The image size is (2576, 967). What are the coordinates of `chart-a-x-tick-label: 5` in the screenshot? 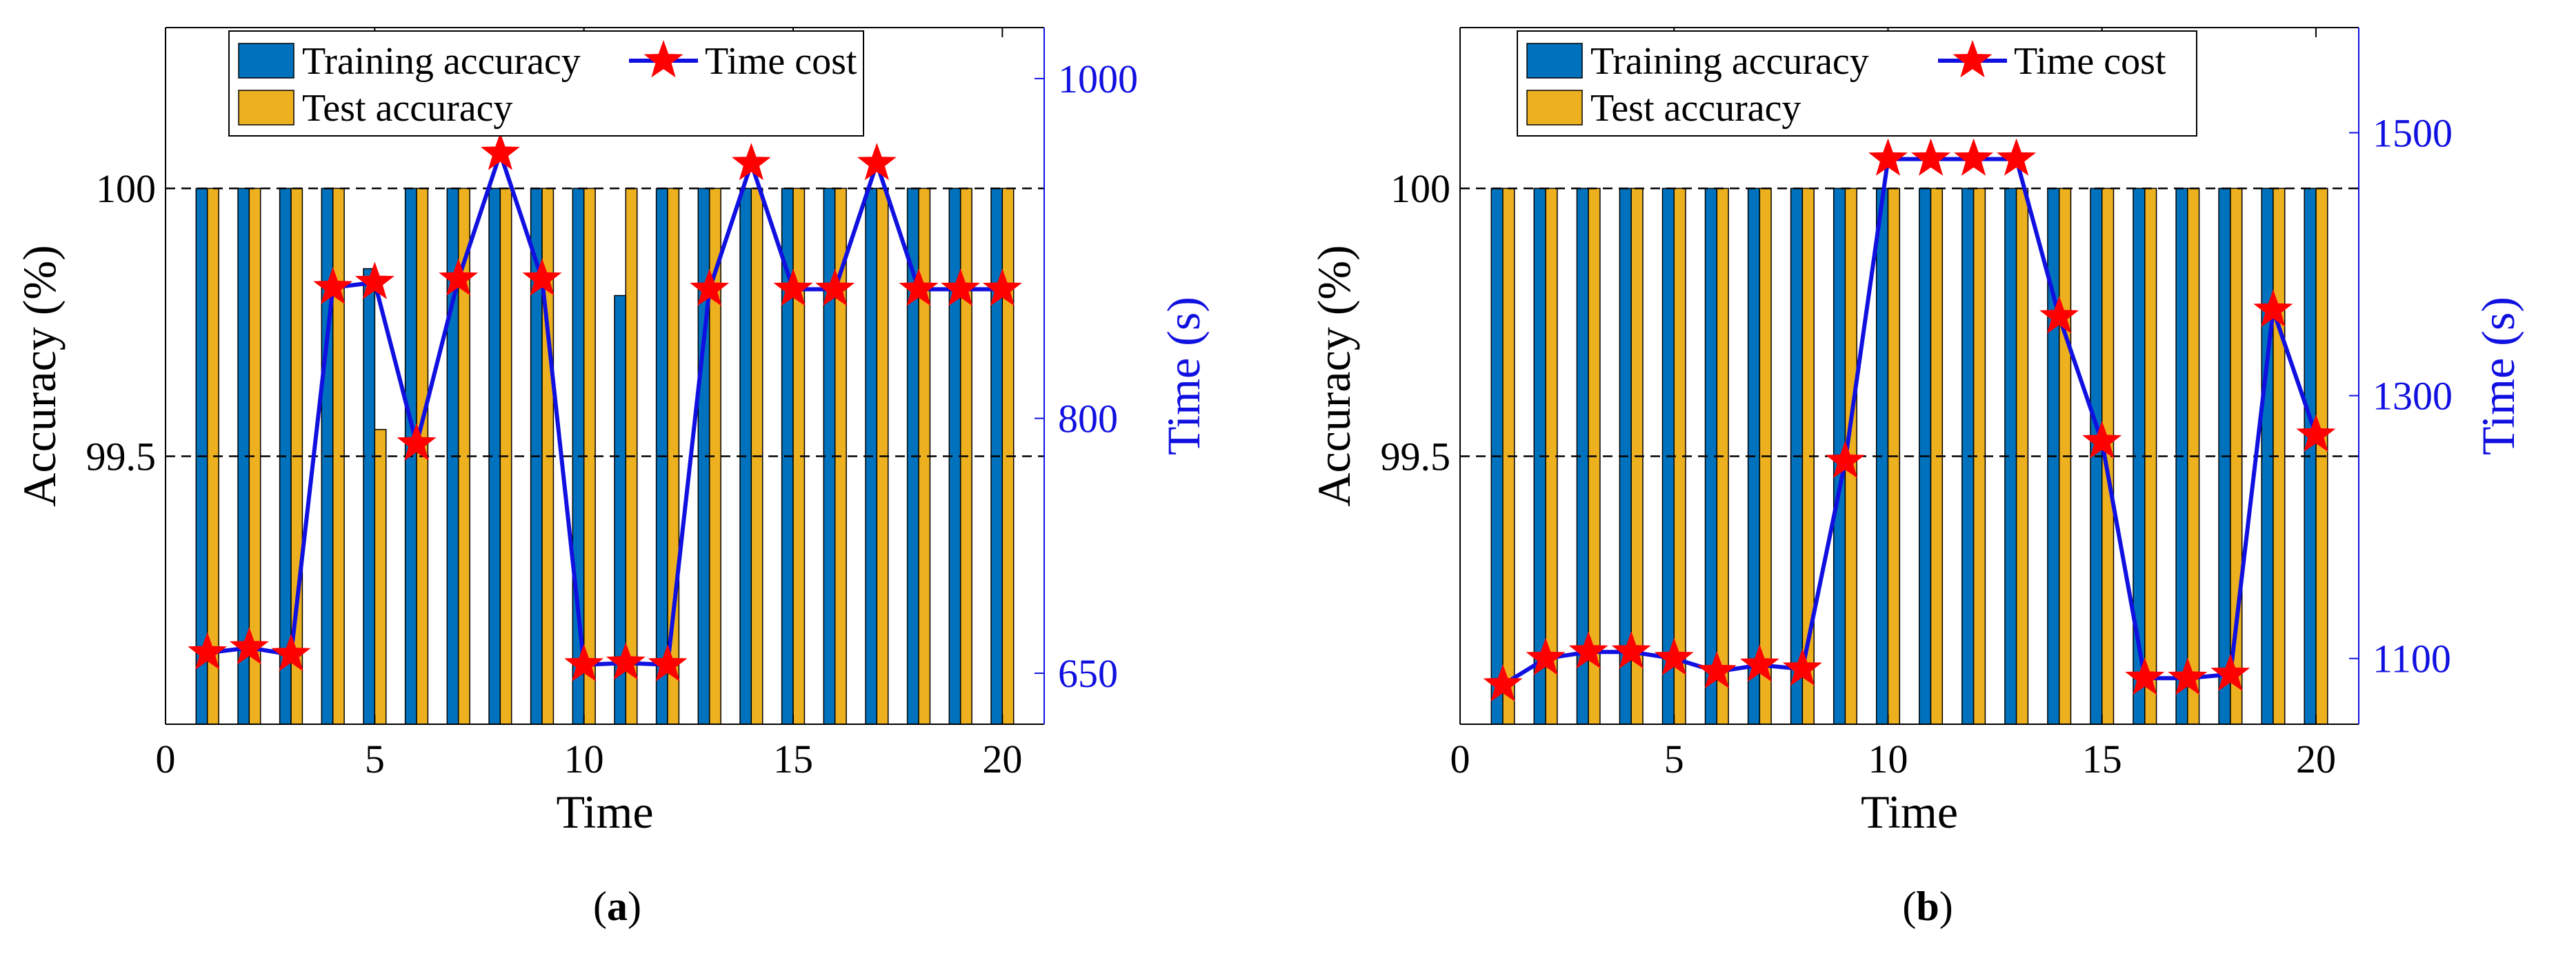 It's located at (375, 759).